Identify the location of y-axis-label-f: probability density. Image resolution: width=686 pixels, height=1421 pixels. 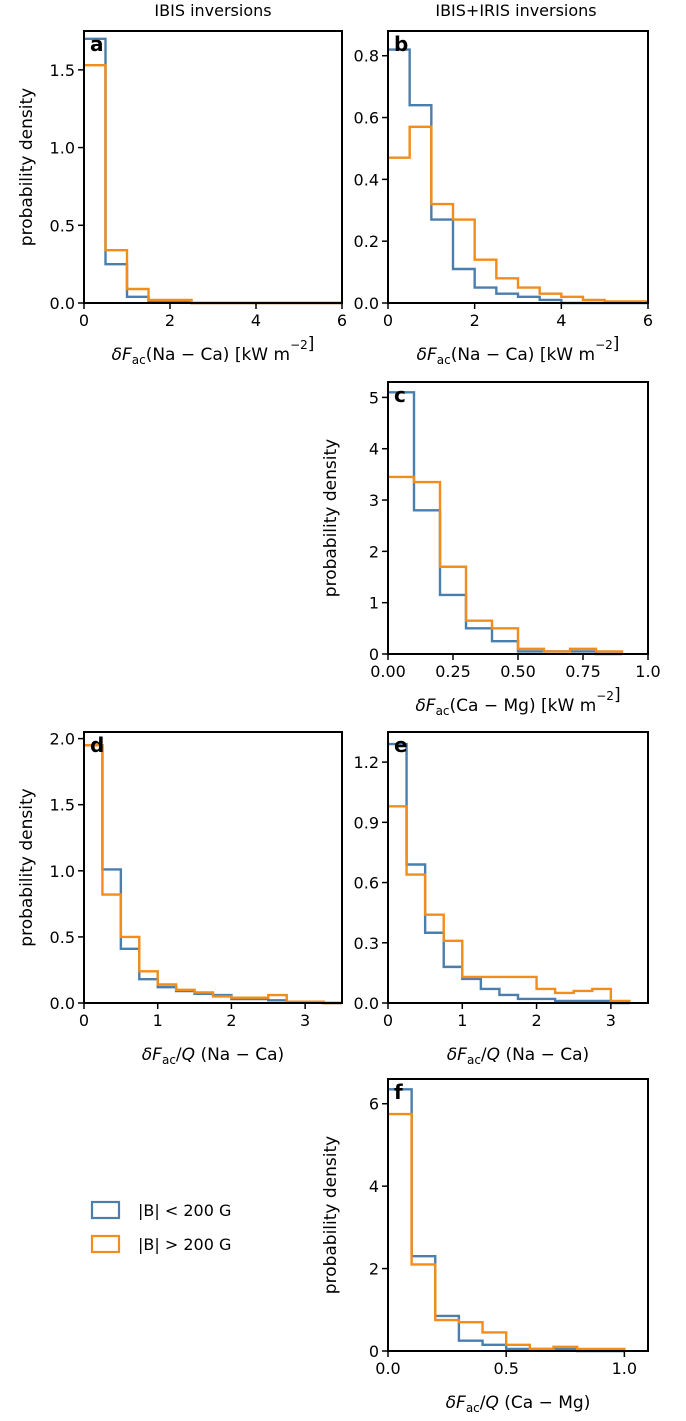
(331, 1215).